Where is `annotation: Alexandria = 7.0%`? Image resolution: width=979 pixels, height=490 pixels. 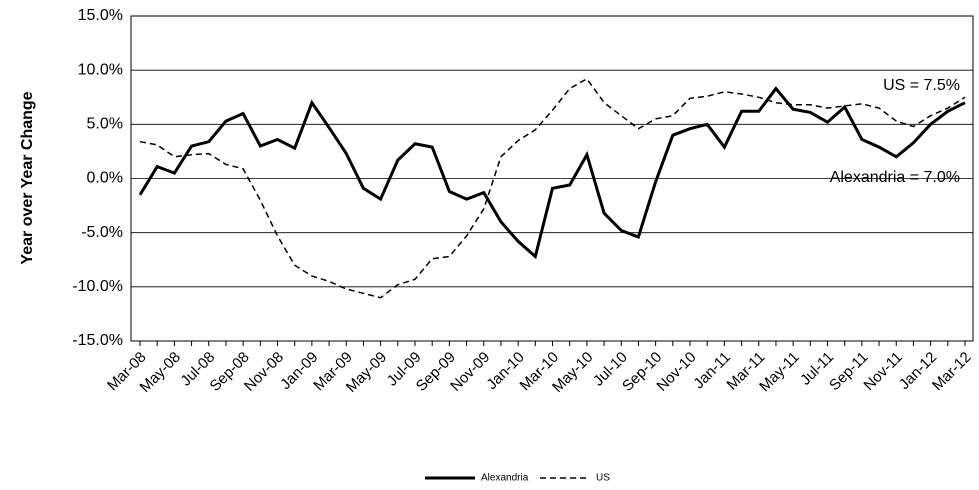
annotation: Alexandria = 7.0% is located at coordinates (895, 177).